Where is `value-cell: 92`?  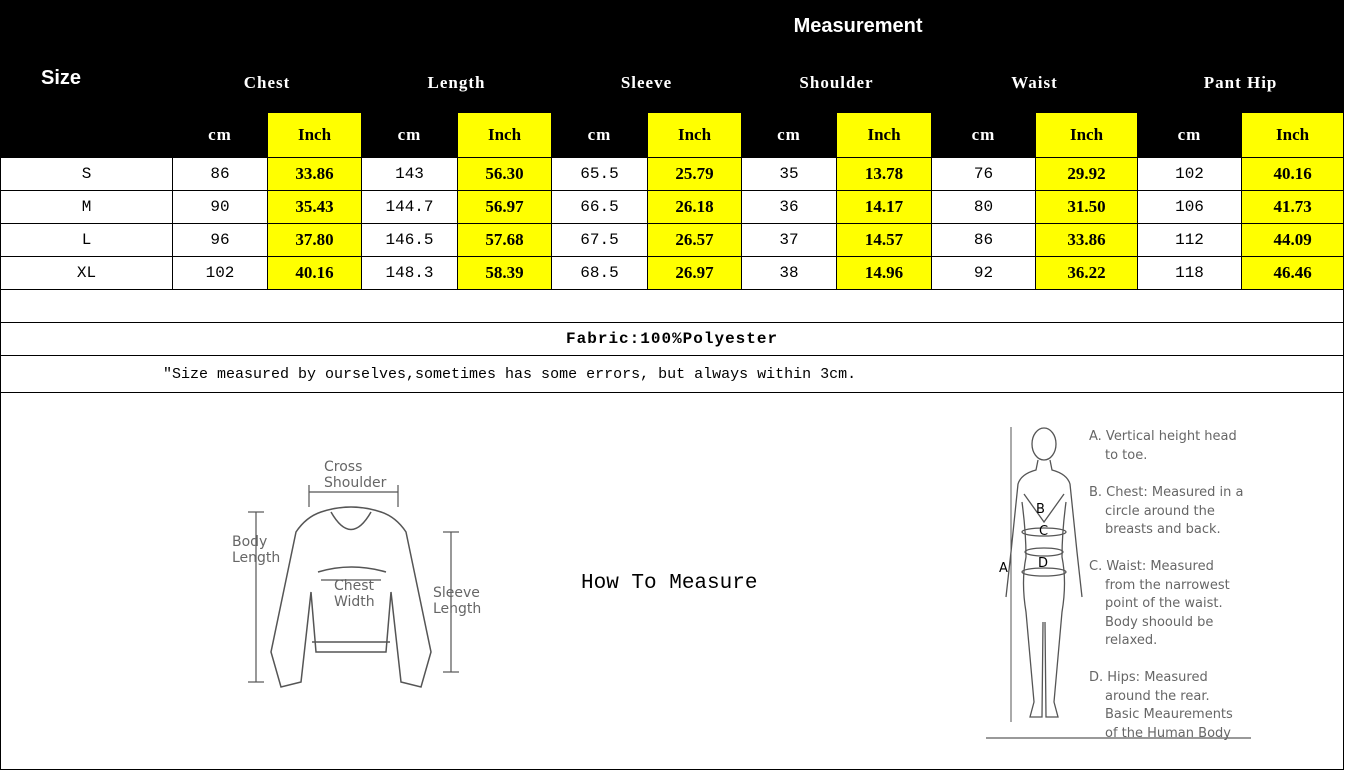
value-cell: 92 is located at coordinates (983, 273).